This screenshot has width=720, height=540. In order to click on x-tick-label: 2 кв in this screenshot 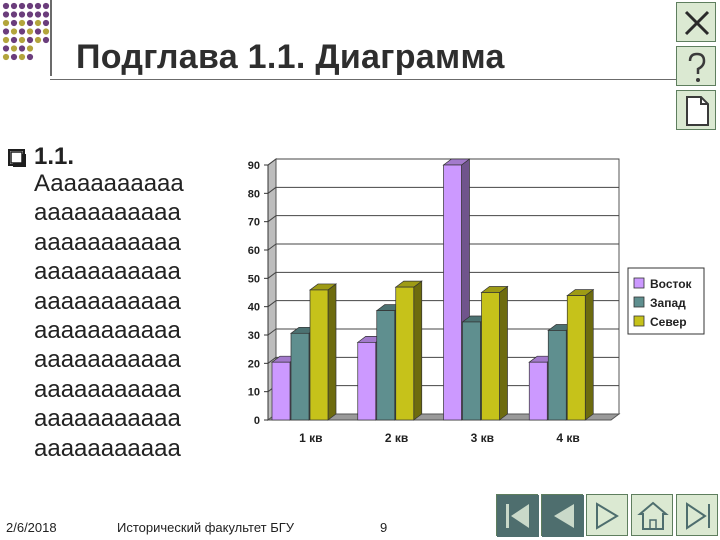, I will do `click(396, 438)`.